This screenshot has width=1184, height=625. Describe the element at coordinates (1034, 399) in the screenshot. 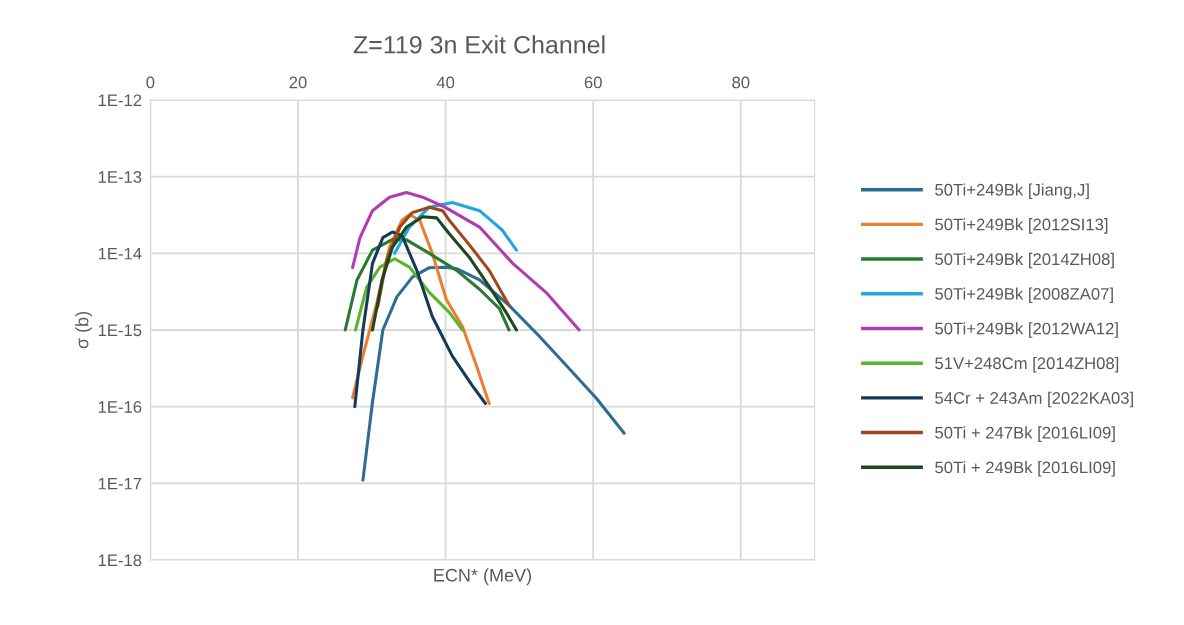

I see `legend-label: 54Cr + 243Am [2022KA03]` at that location.